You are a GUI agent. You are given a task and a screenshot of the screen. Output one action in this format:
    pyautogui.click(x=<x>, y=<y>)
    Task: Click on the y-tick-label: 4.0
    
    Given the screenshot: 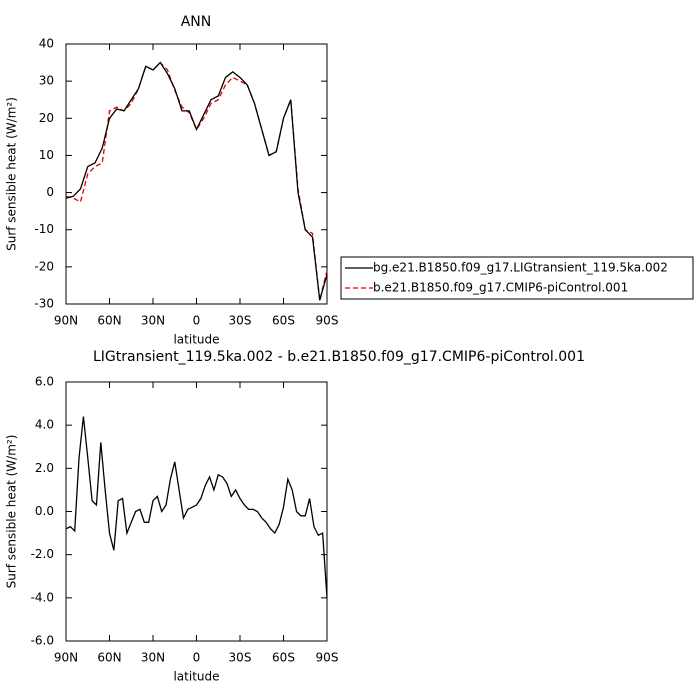 What is the action you would take?
    pyautogui.click(x=44, y=425)
    